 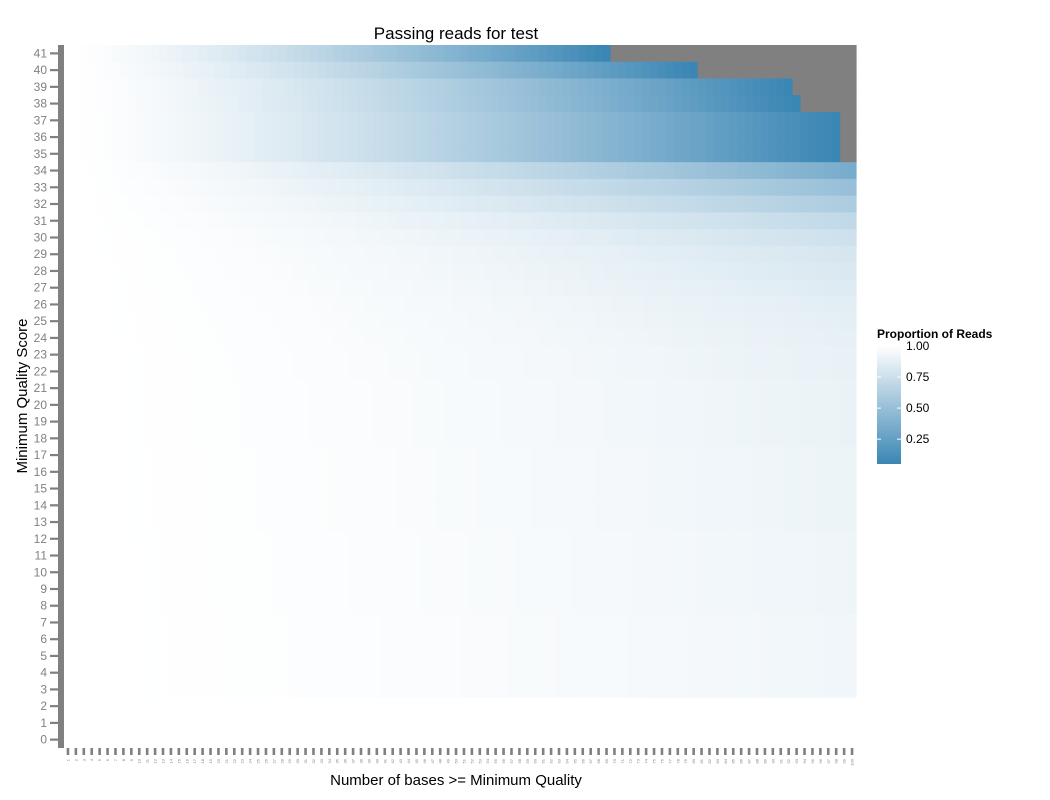 I want to click on x-tick-label: 71, so click(x=622, y=760).